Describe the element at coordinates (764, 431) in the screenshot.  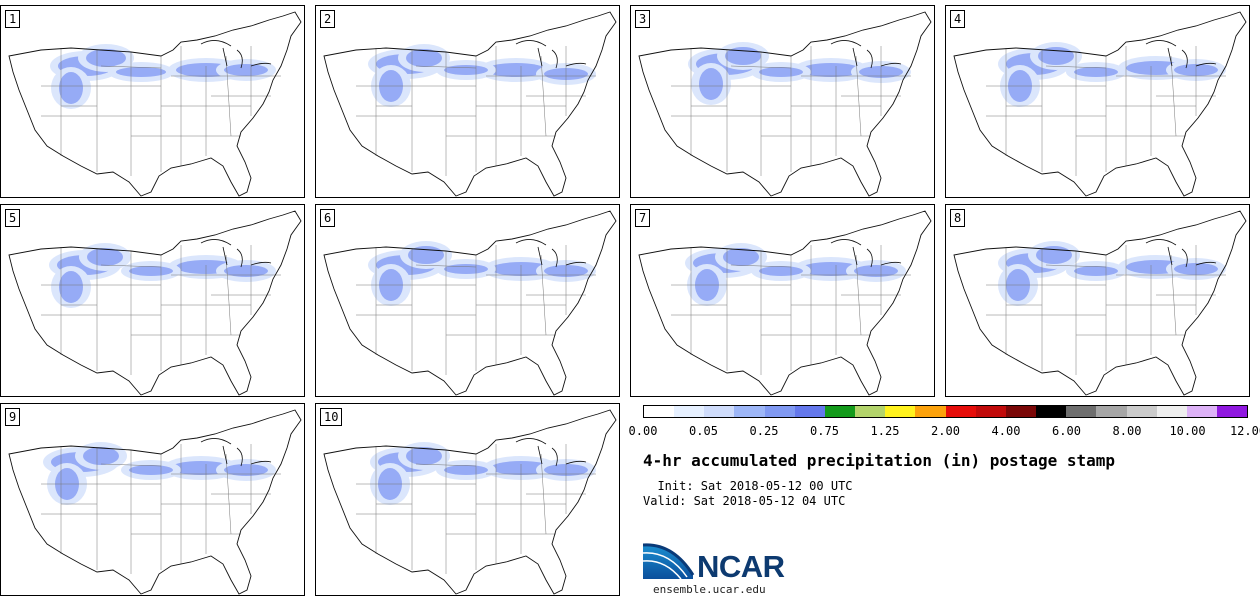
I see `colorbar-tick-label: 0.25` at that location.